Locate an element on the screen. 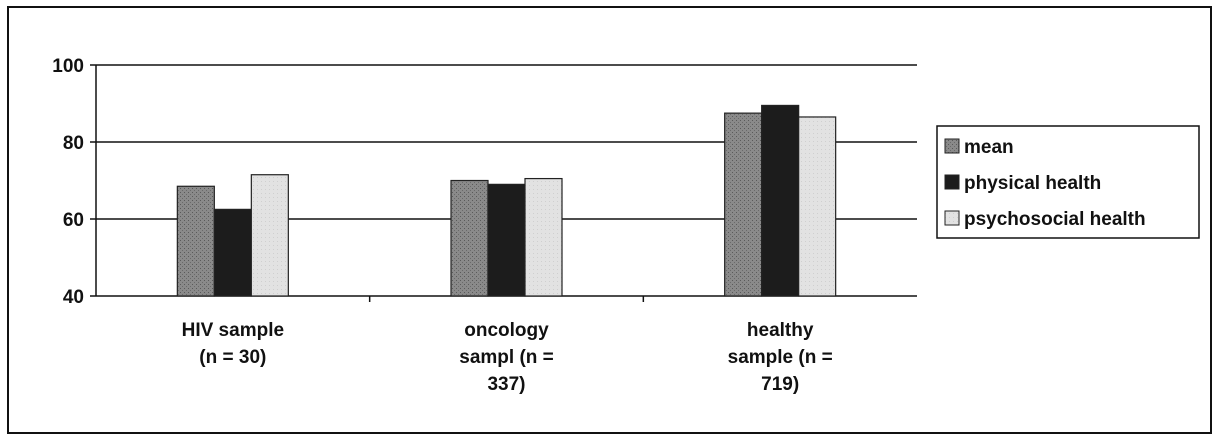 The image size is (1226, 446). legend: mean physical health psychosocial health is located at coordinates (1068, 182).